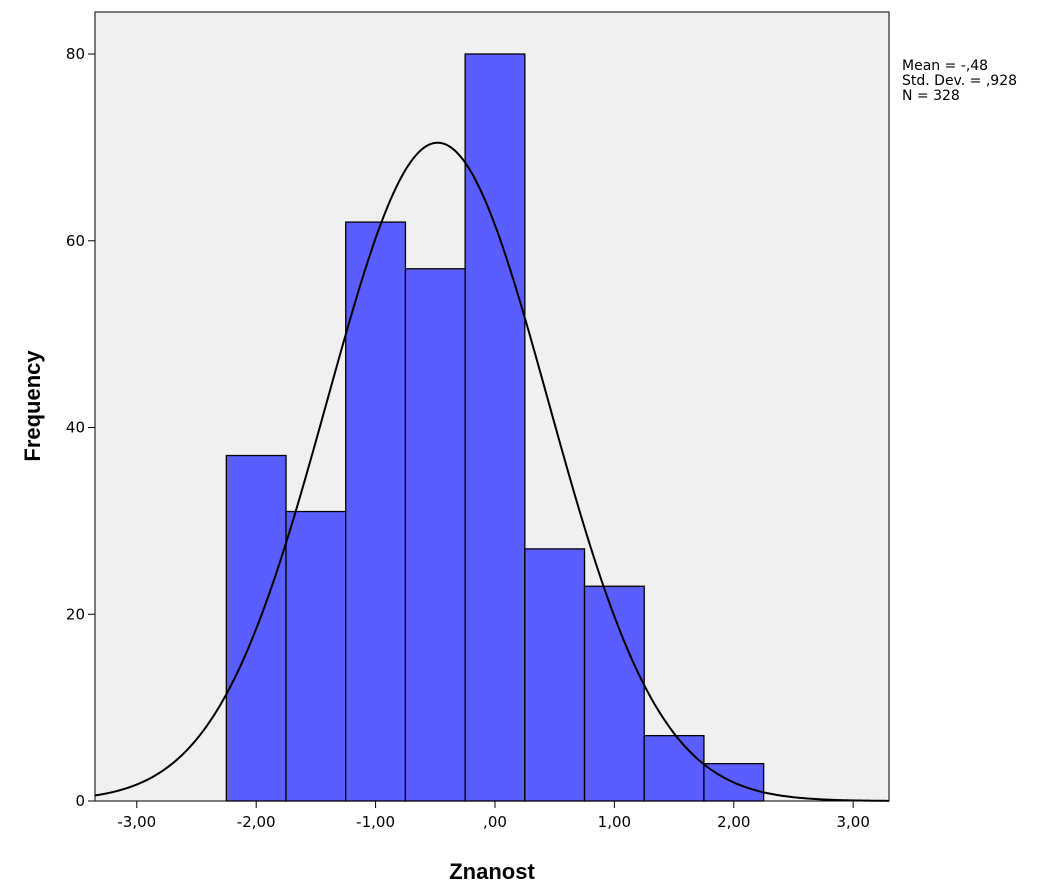 The height and width of the screenshot is (886, 1058). What do you see at coordinates (375, 822) in the screenshot?
I see `x-tick-label: -1,00` at bounding box center [375, 822].